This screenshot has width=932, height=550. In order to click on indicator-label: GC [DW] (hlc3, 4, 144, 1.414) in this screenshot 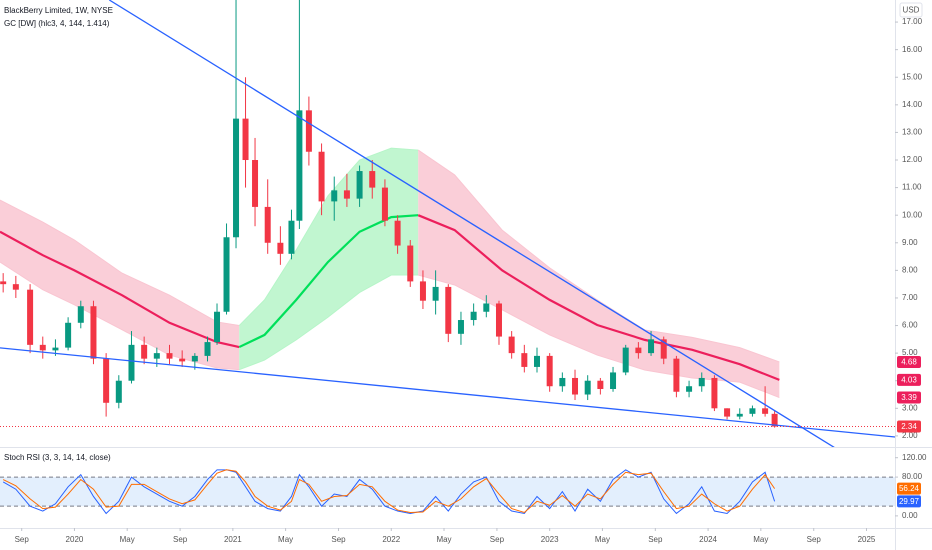, I will do `click(57, 23)`.